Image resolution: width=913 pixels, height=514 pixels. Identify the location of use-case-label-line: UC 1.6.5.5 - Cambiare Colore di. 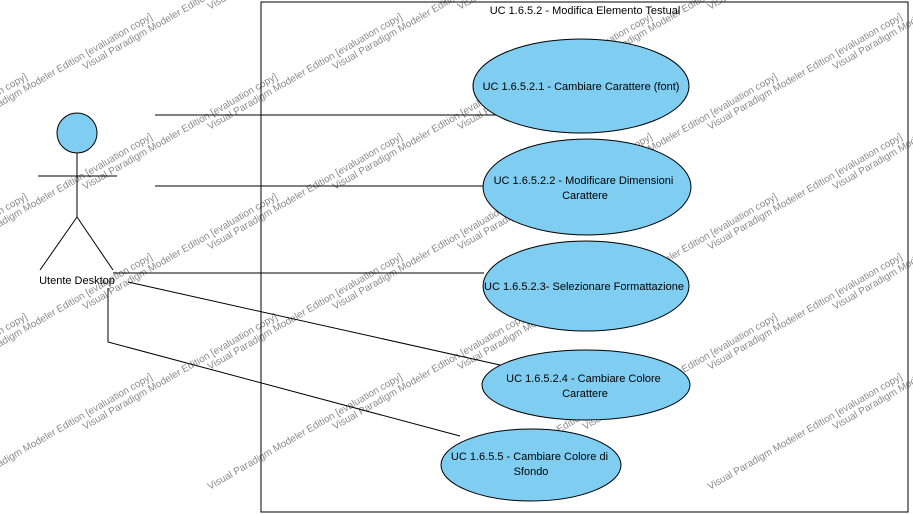
(529, 457).